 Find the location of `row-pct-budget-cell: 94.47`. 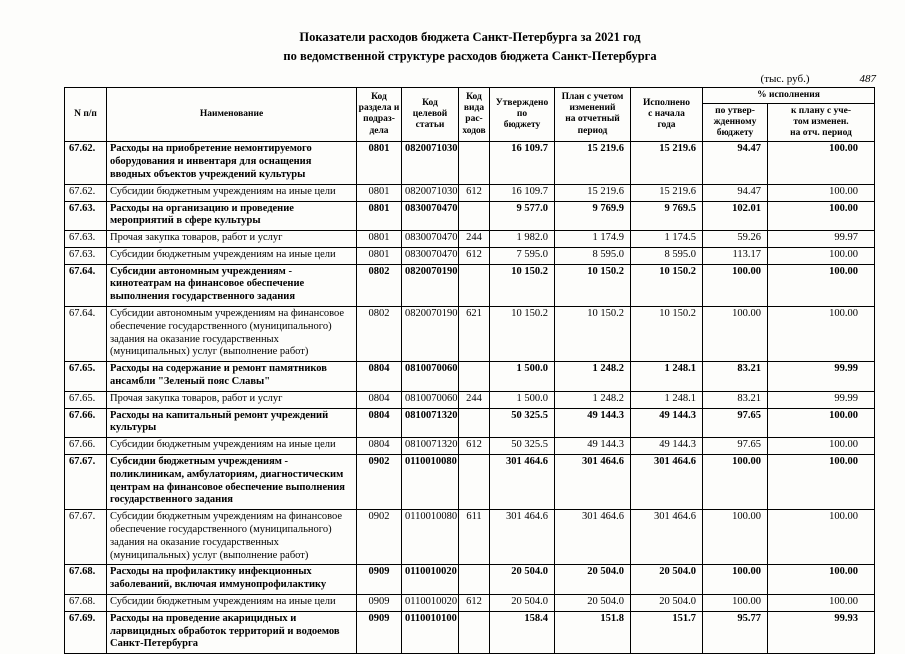

row-pct-budget-cell: 94.47 is located at coordinates (735, 163).